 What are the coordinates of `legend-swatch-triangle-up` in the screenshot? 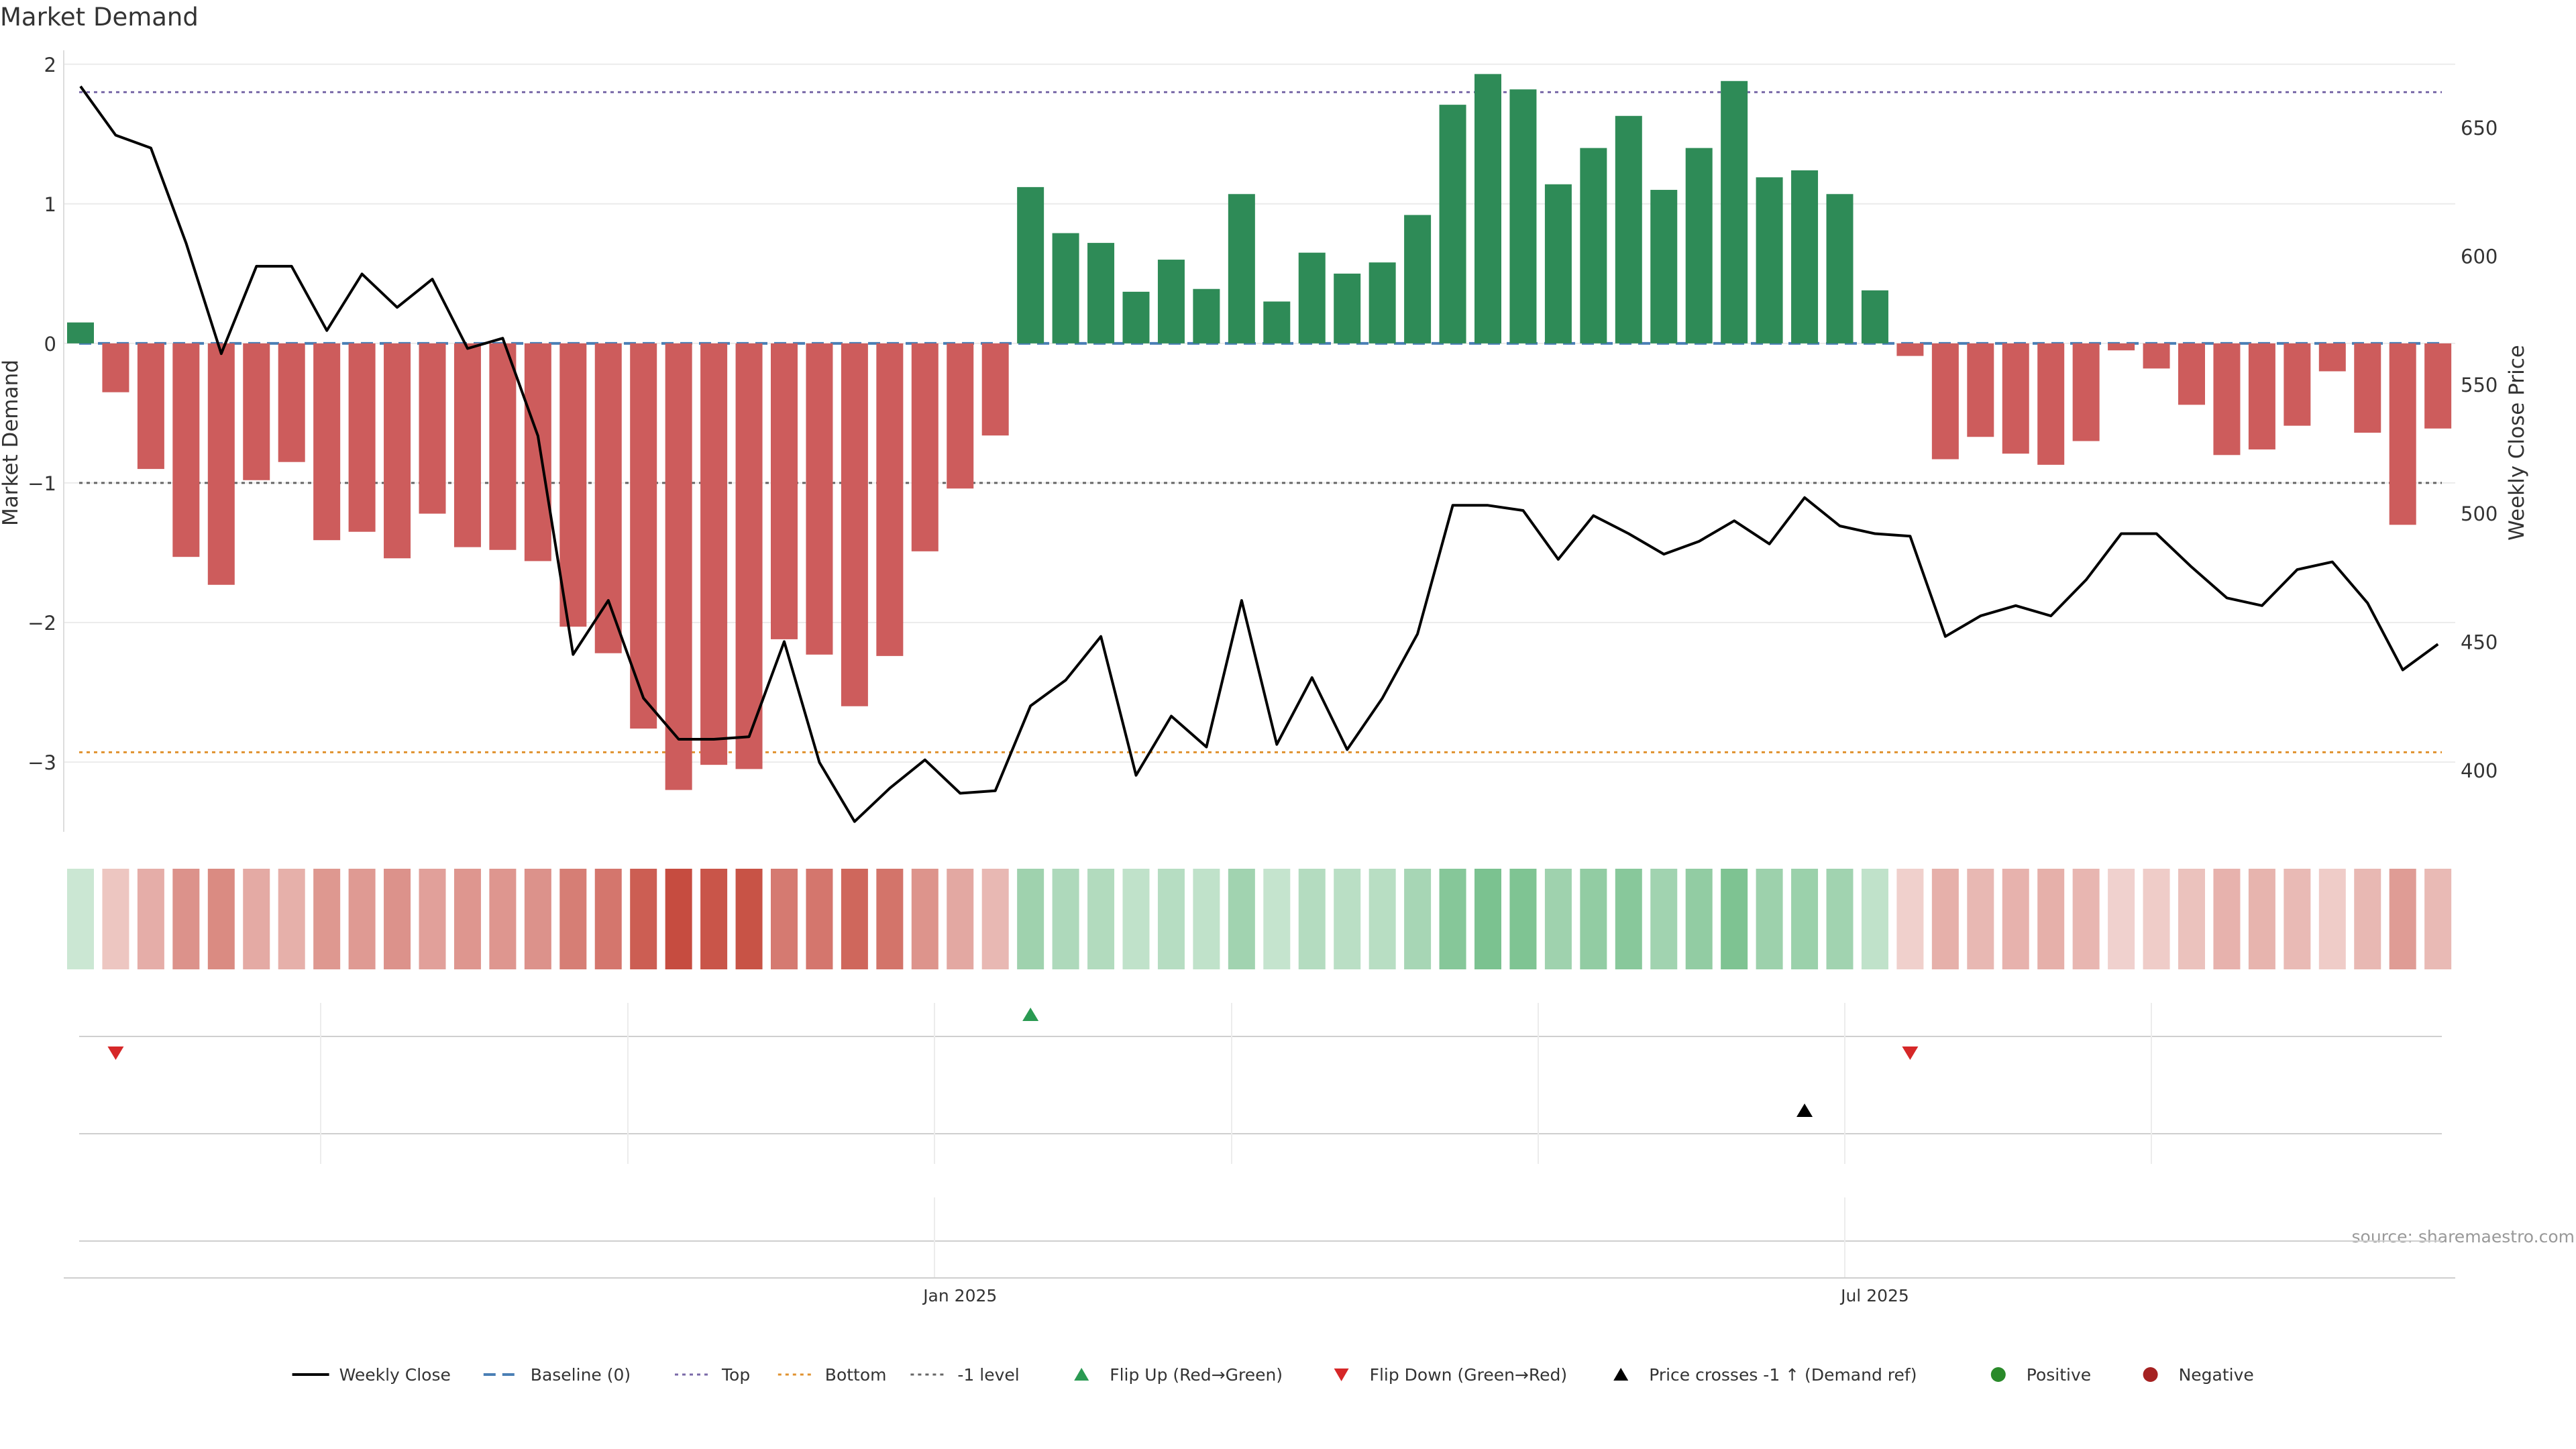 It's located at (1621, 1374).